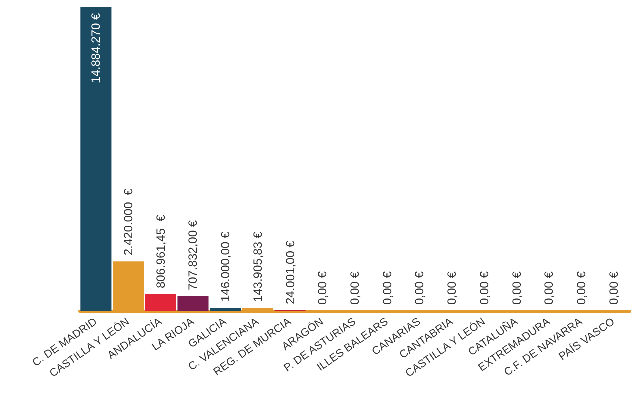 Image resolution: width=640 pixels, height=393 pixels. Describe the element at coordinates (290, 272) in the screenshot. I see `data-label: 24.001,00 €` at that location.